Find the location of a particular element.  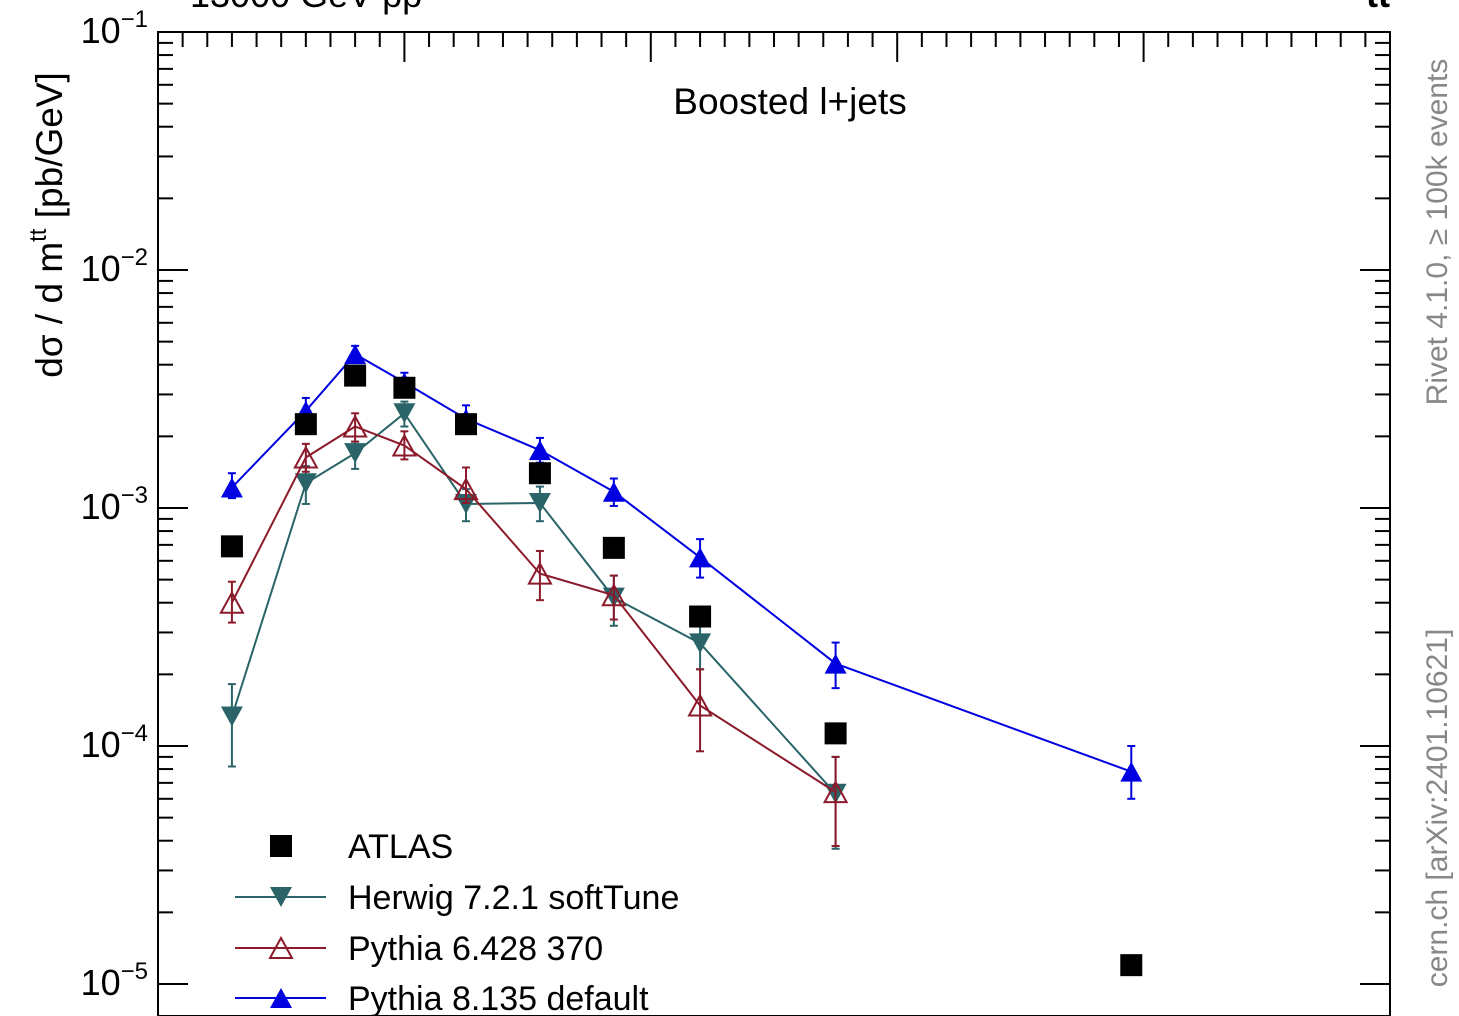

y-tick-labels: 10−110−210−310−410−5 is located at coordinates (114, 504).